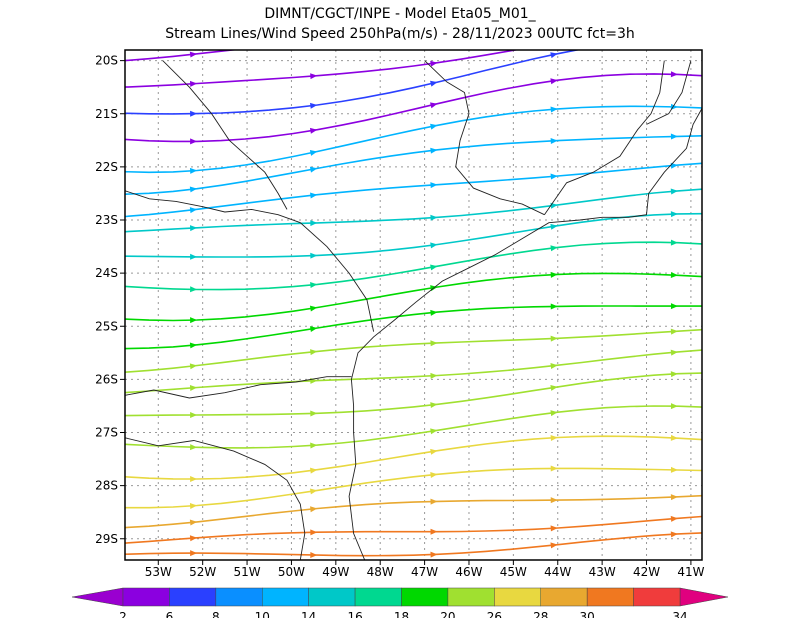 The width and height of the screenshot is (800, 618). I want to click on lon-tick-label: 45W, so click(513, 572).